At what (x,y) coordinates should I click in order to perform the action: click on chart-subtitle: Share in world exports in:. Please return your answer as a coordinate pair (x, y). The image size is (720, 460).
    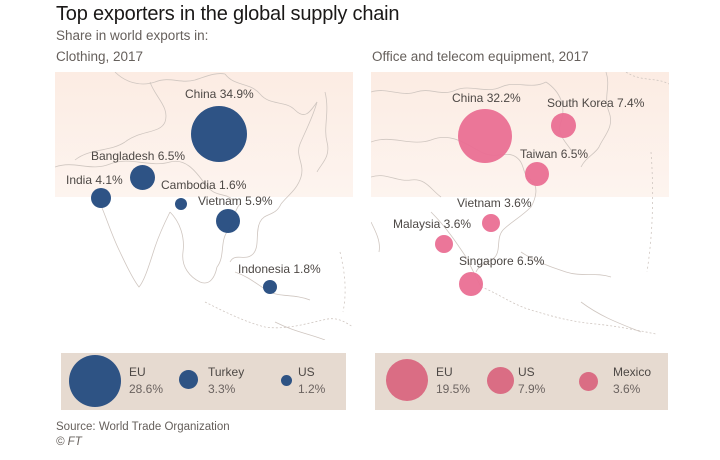
    Looking at the image, I should click on (132, 35).